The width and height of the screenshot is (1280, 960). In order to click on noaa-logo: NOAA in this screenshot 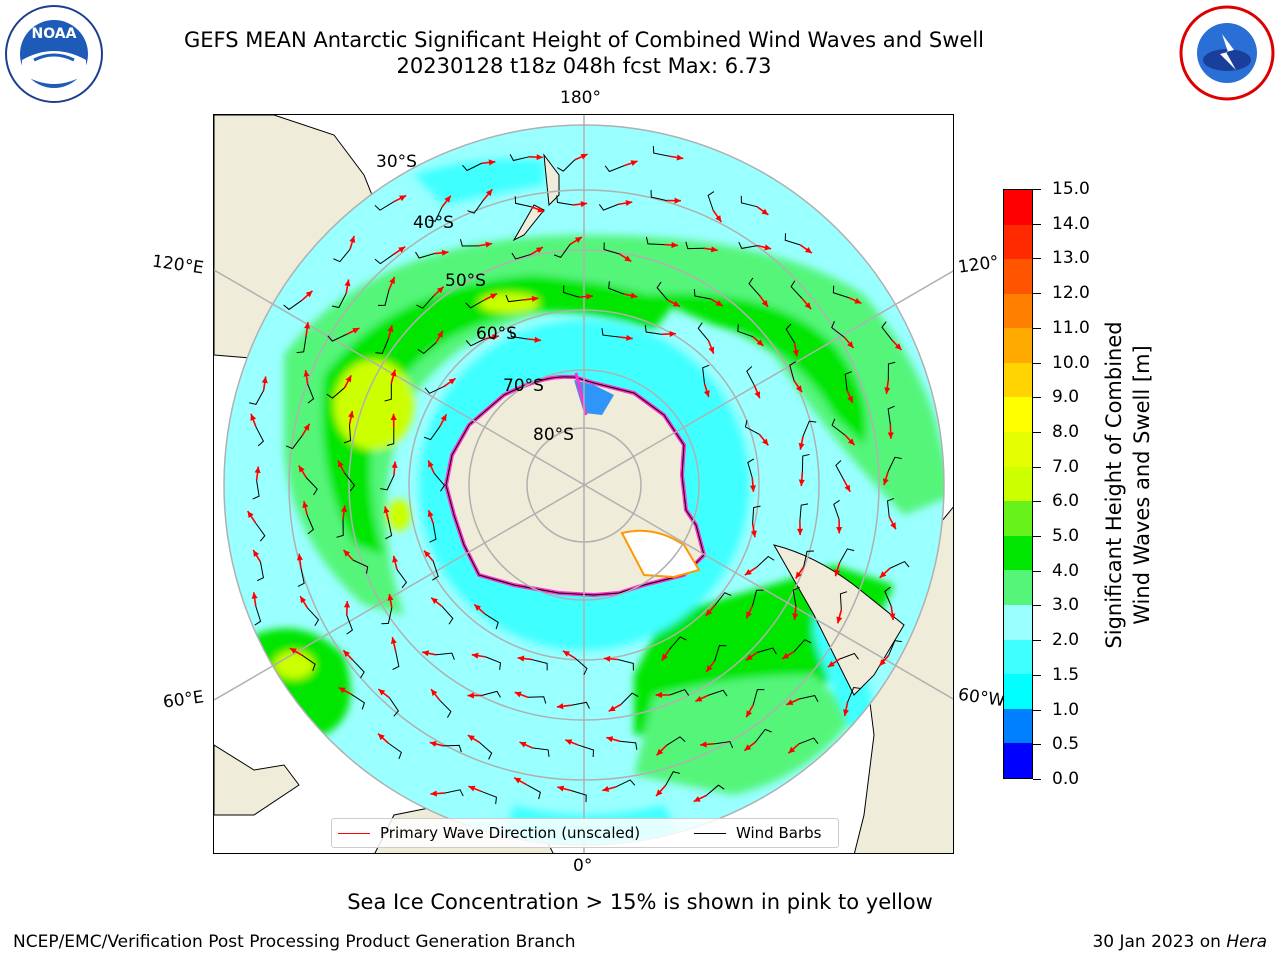, I will do `click(54, 56)`.